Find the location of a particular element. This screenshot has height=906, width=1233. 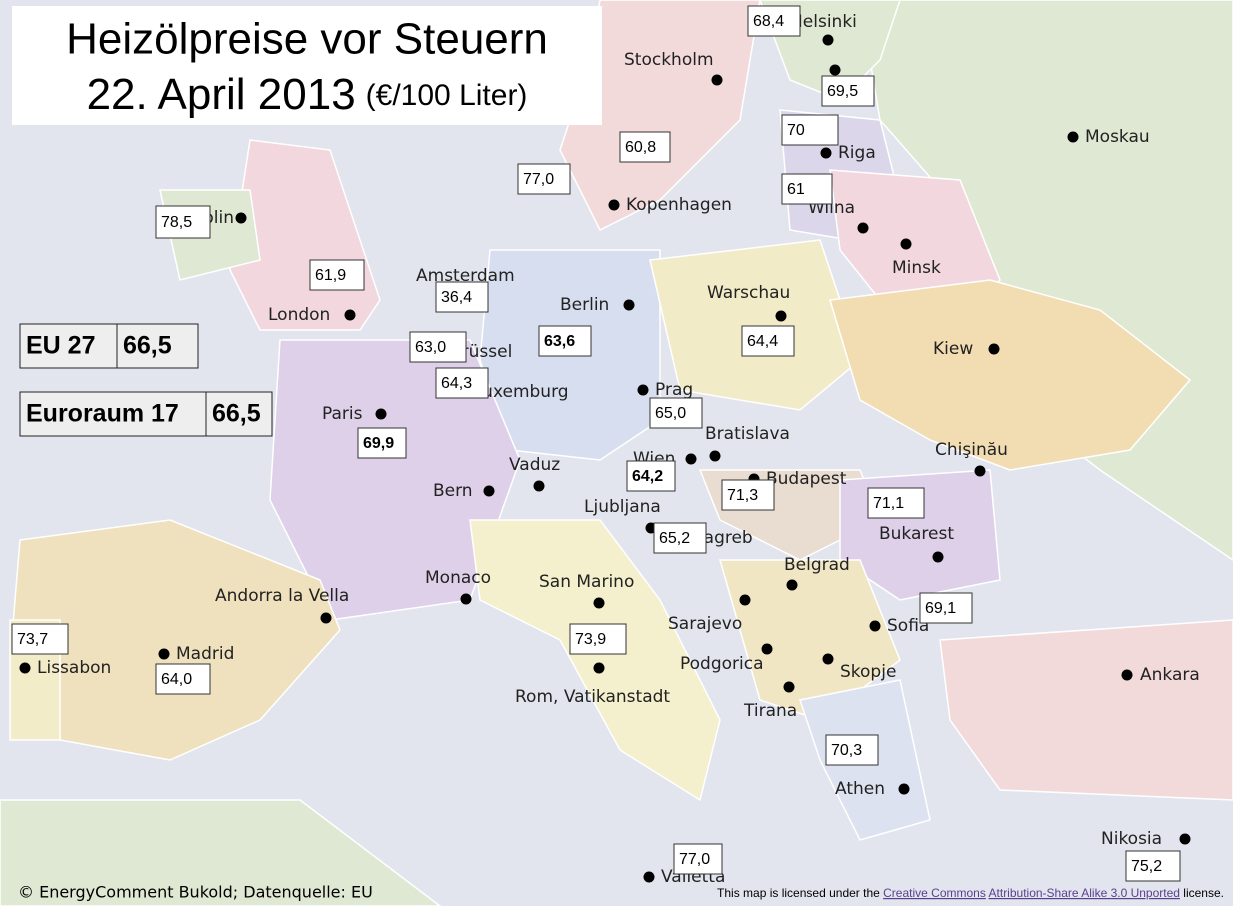

city-label: Nikosia is located at coordinates (1131, 839).